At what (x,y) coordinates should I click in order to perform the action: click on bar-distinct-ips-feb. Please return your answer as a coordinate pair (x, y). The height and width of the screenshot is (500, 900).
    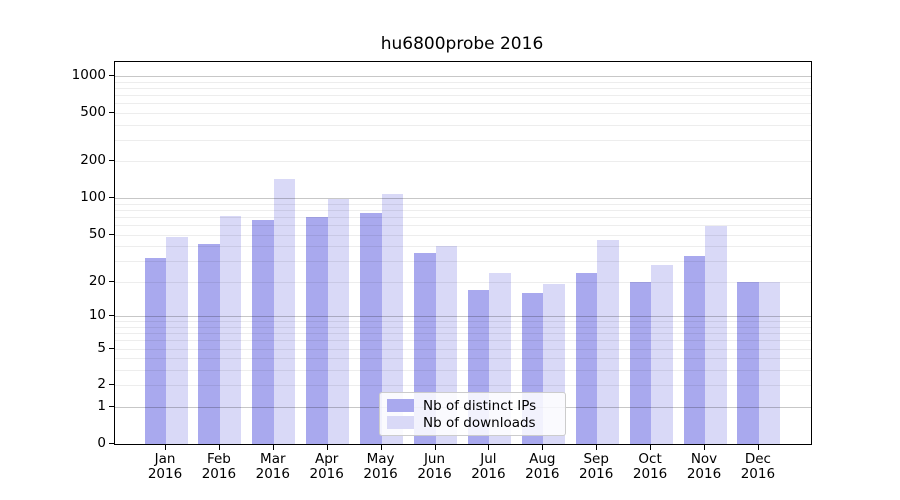
    Looking at the image, I should click on (209, 343).